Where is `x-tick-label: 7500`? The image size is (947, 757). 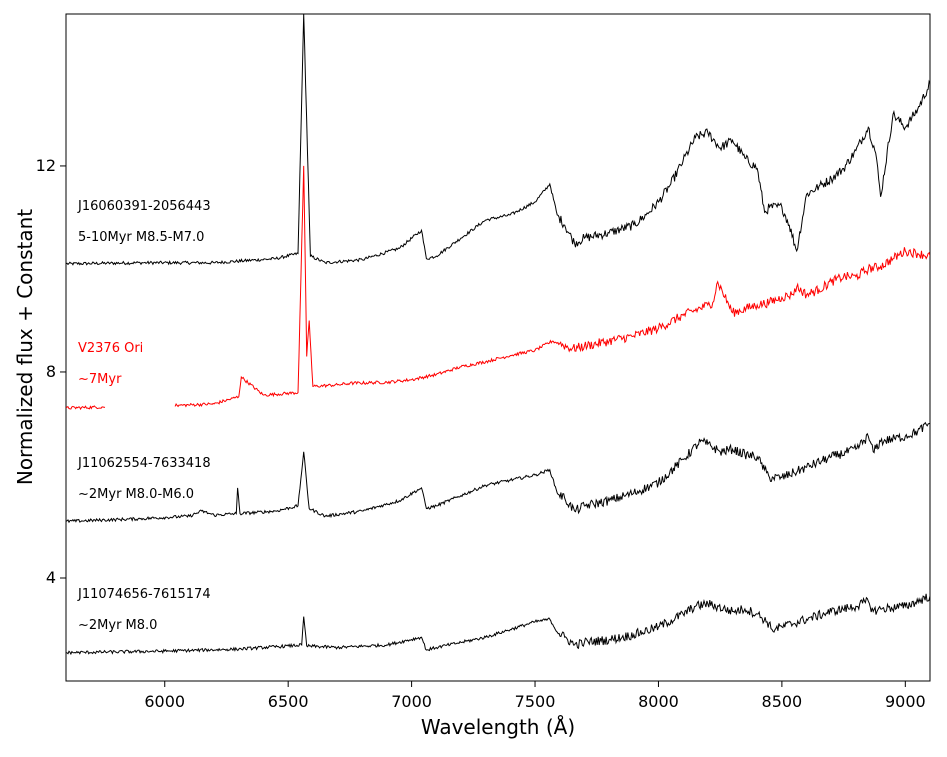
x-tick-label: 7500 is located at coordinates (535, 701).